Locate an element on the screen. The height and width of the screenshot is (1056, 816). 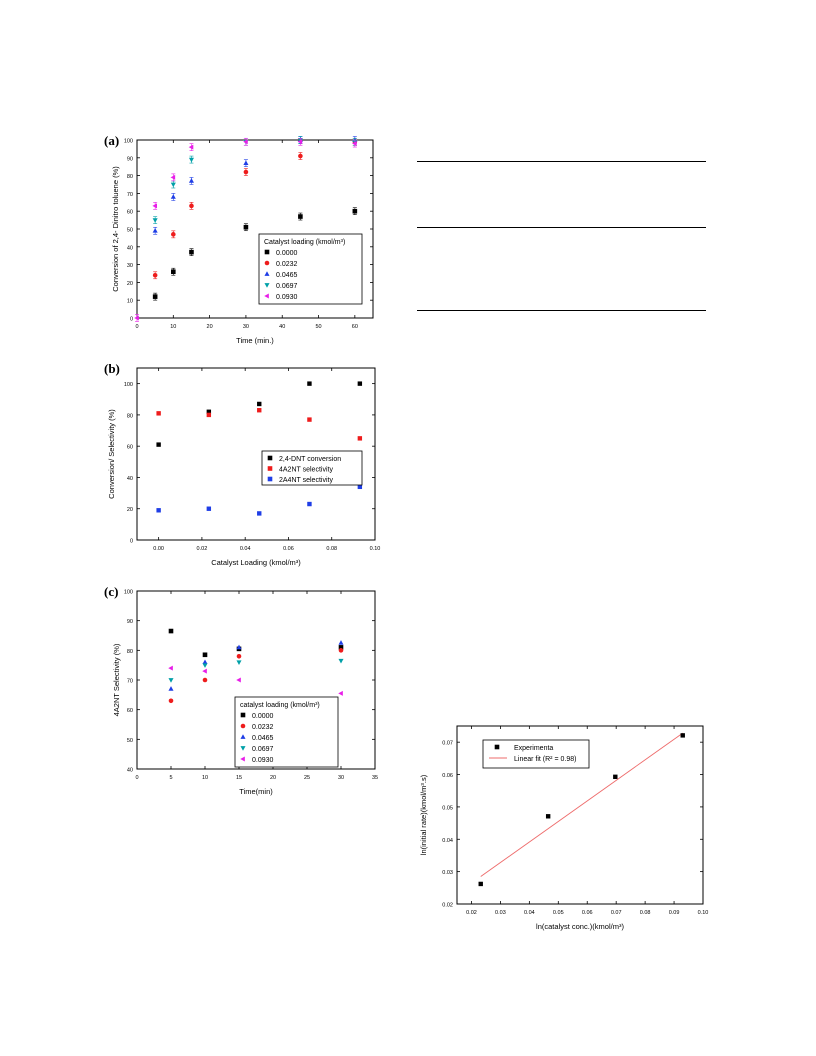
x-tick-label: 0 is located at coordinates (136, 327).